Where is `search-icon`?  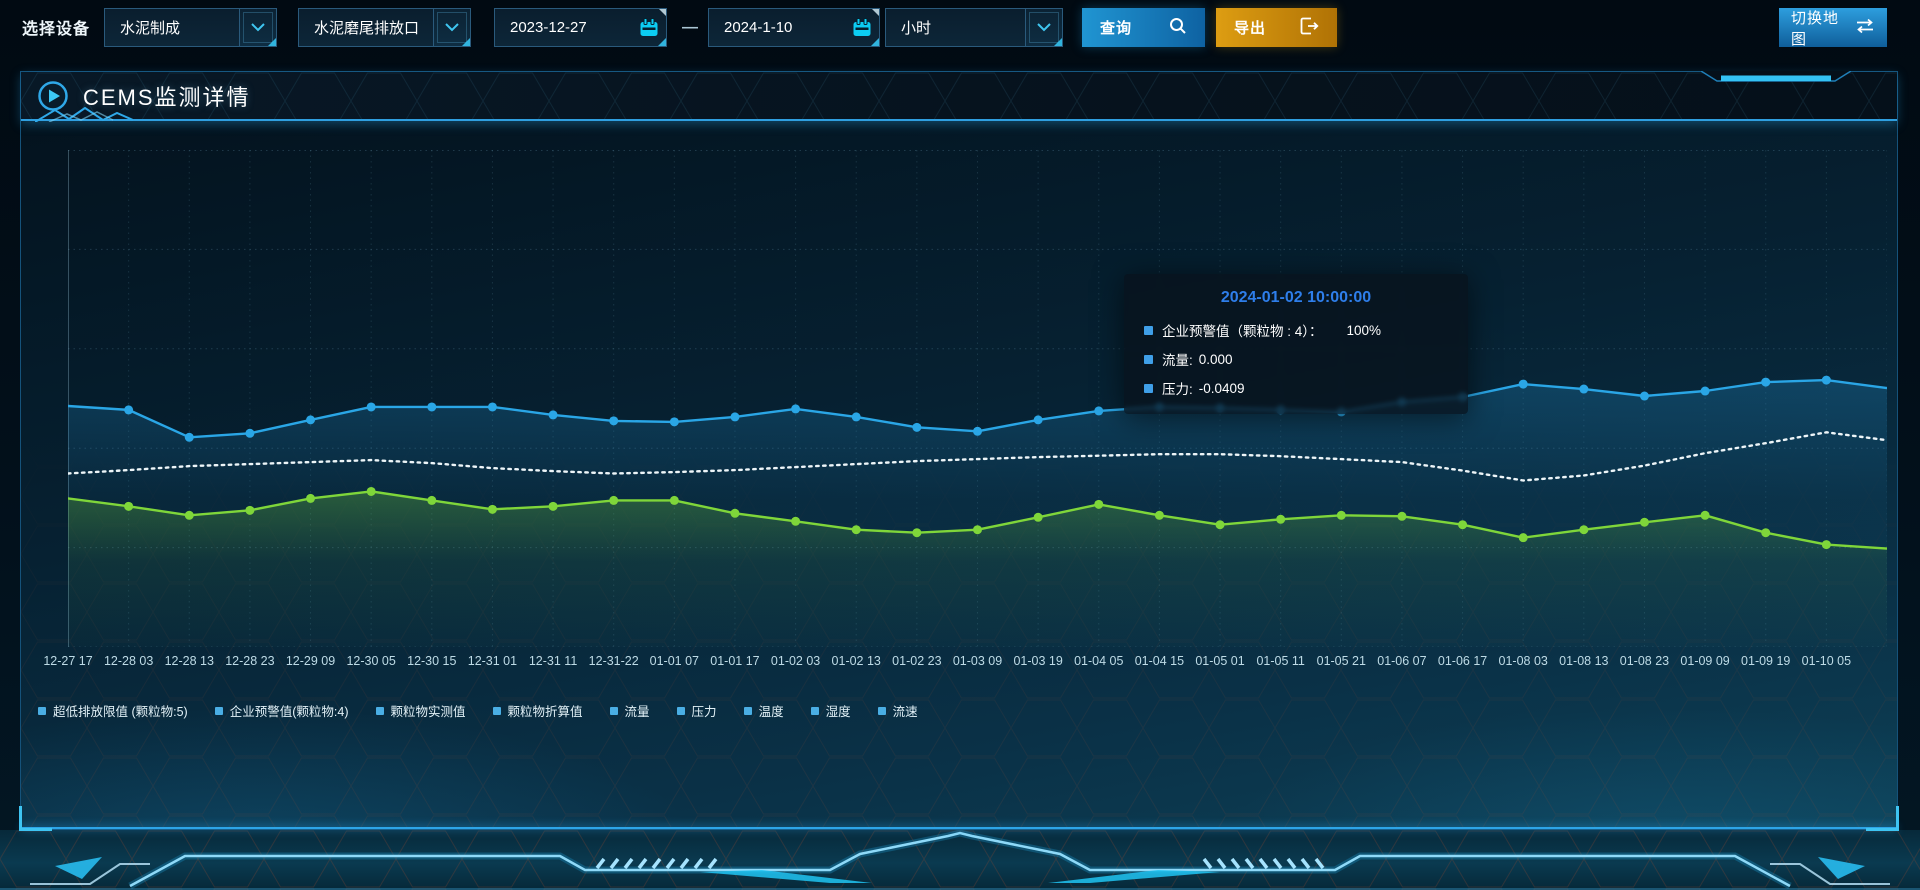 search-icon is located at coordinates (1178, 28).